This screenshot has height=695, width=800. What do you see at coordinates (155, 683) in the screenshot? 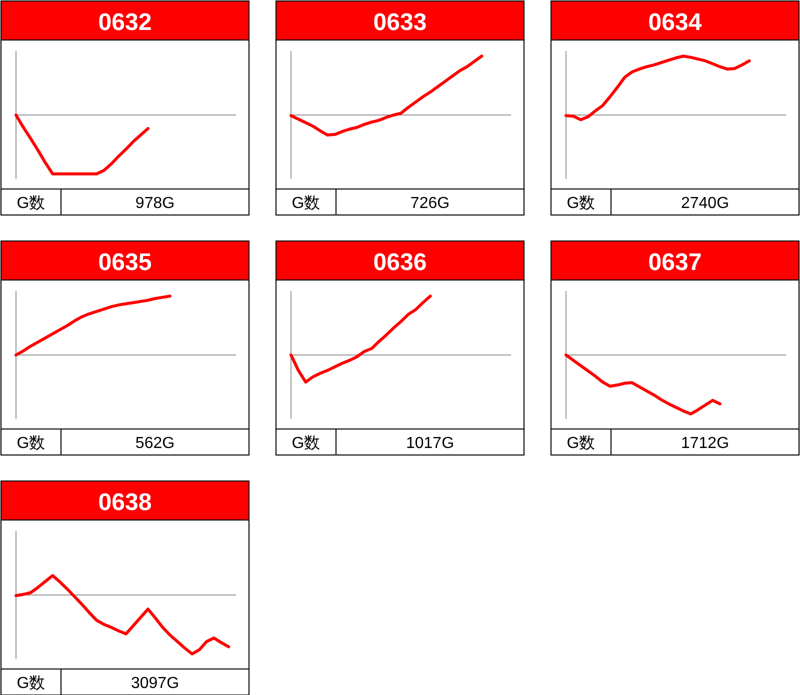
I see `text: 3097G` at bounding box center [155, 683].